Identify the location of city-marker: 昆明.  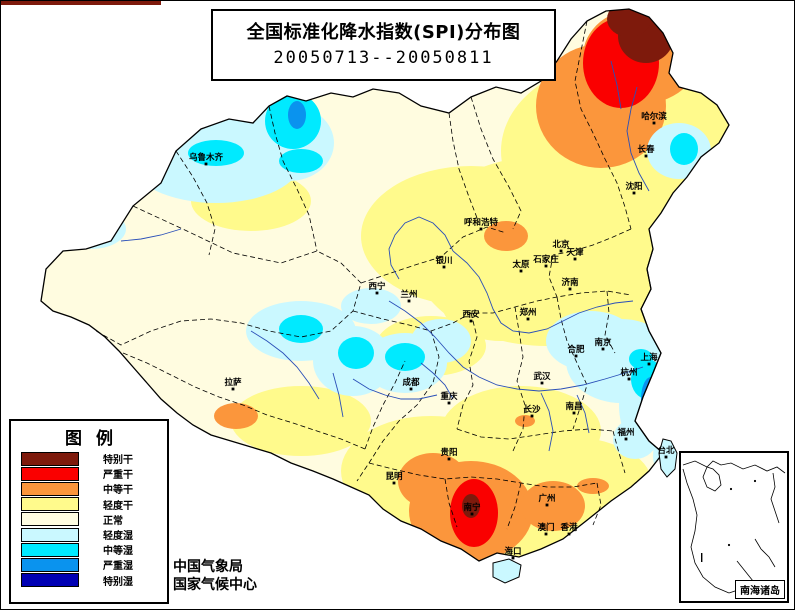
(394, 478).